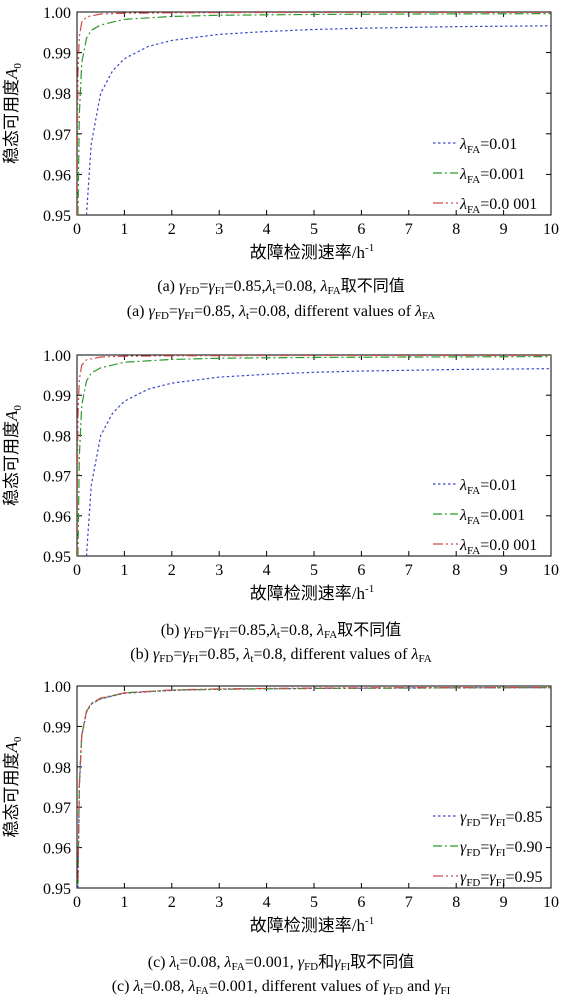 The image size is (562, 1000). What do you see at coordinates (281, 631) in the screenshot?
I see `caption-b-cn: (b) γFD=γFI=0.85,λt=0.8, λFA取不同值` at bounding box center [281, 631].